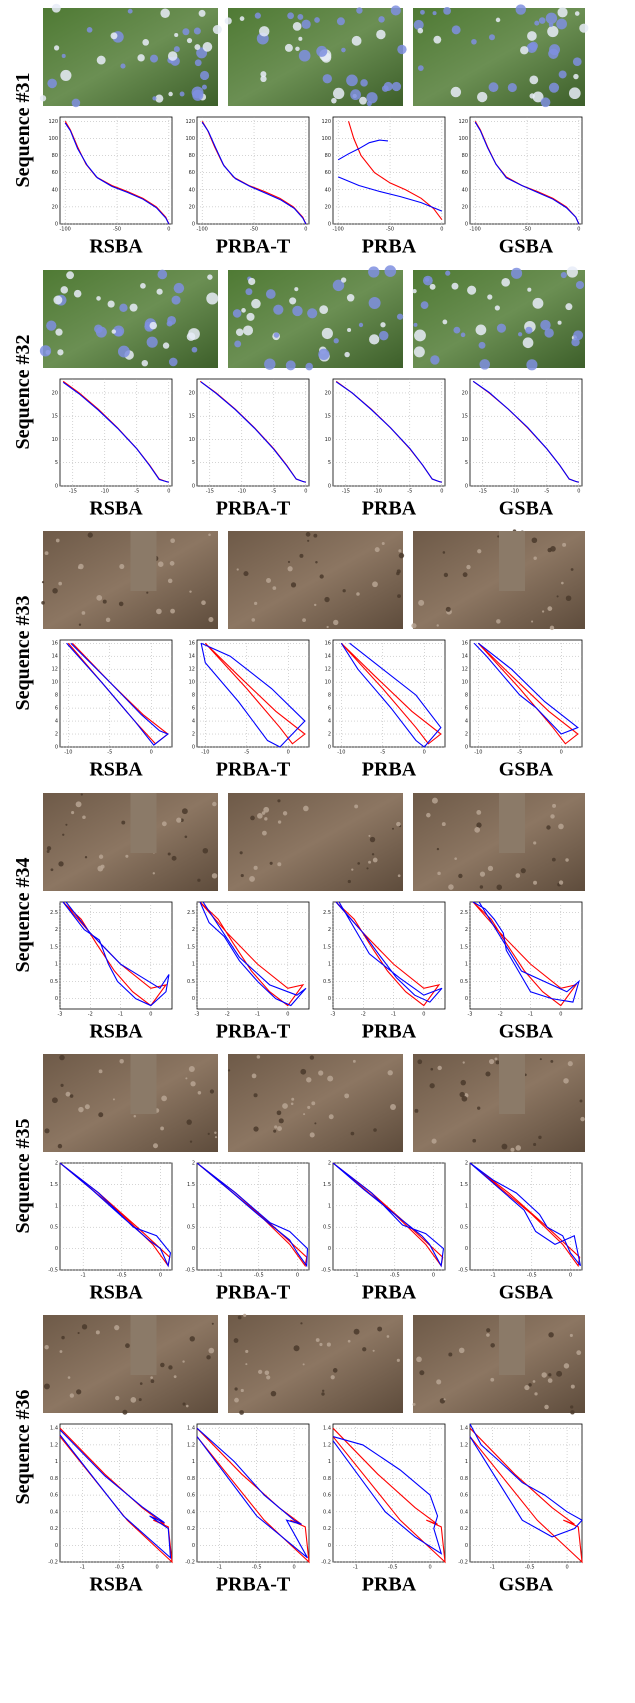  What do you see at coordinates (465, 417) in the screenshot?
I see `y-tick-label: 15` at bounding box center [465, 417].